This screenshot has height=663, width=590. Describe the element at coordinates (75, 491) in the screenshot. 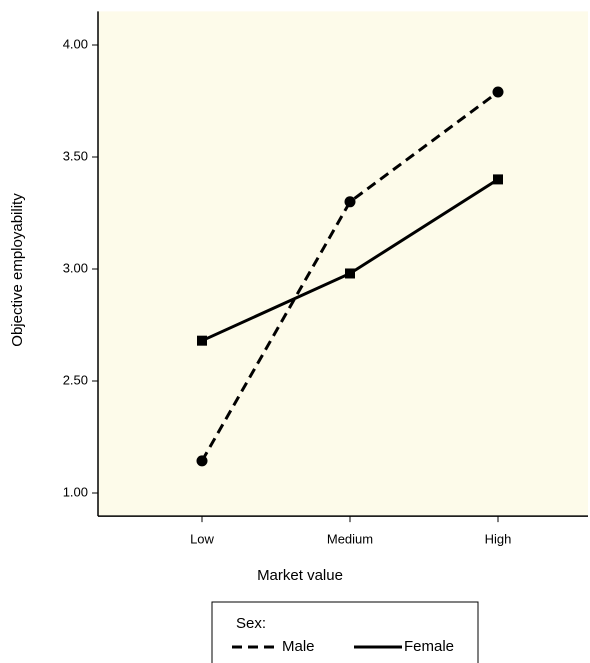

I see `y-tick-label: 1.00` at that location.